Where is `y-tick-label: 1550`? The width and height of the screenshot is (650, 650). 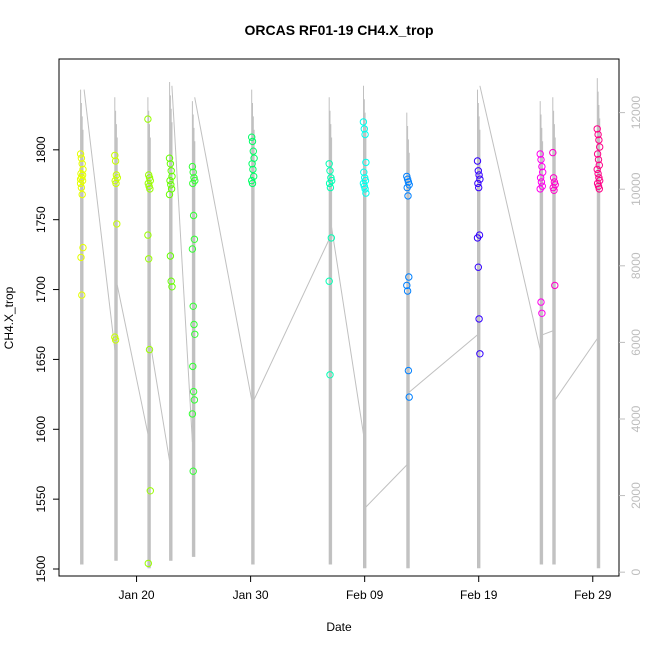 y-tick-label: 1550 is located at coordinates (41, 498).